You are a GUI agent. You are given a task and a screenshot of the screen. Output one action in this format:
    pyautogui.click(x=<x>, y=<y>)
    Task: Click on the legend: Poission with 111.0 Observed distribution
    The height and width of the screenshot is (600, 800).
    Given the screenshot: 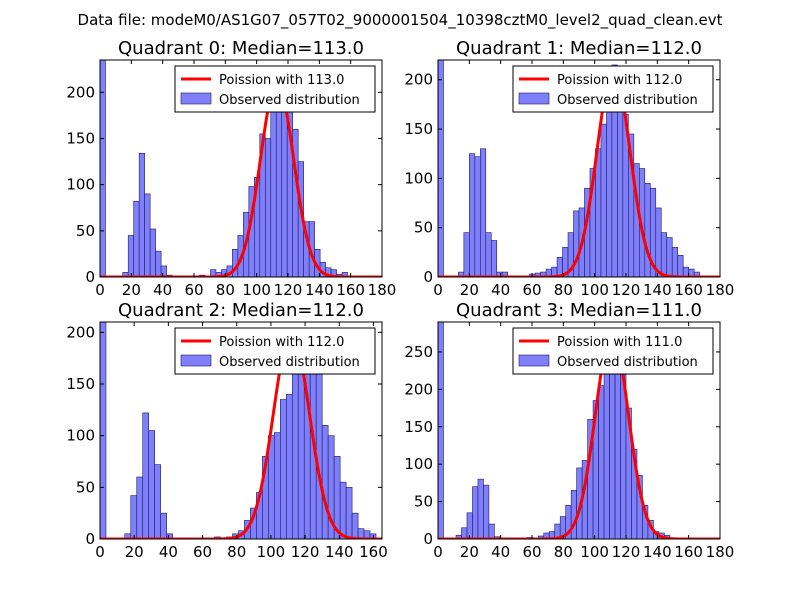 What is the action you would take?
    pyautogui.click(x=613, y=351)
    